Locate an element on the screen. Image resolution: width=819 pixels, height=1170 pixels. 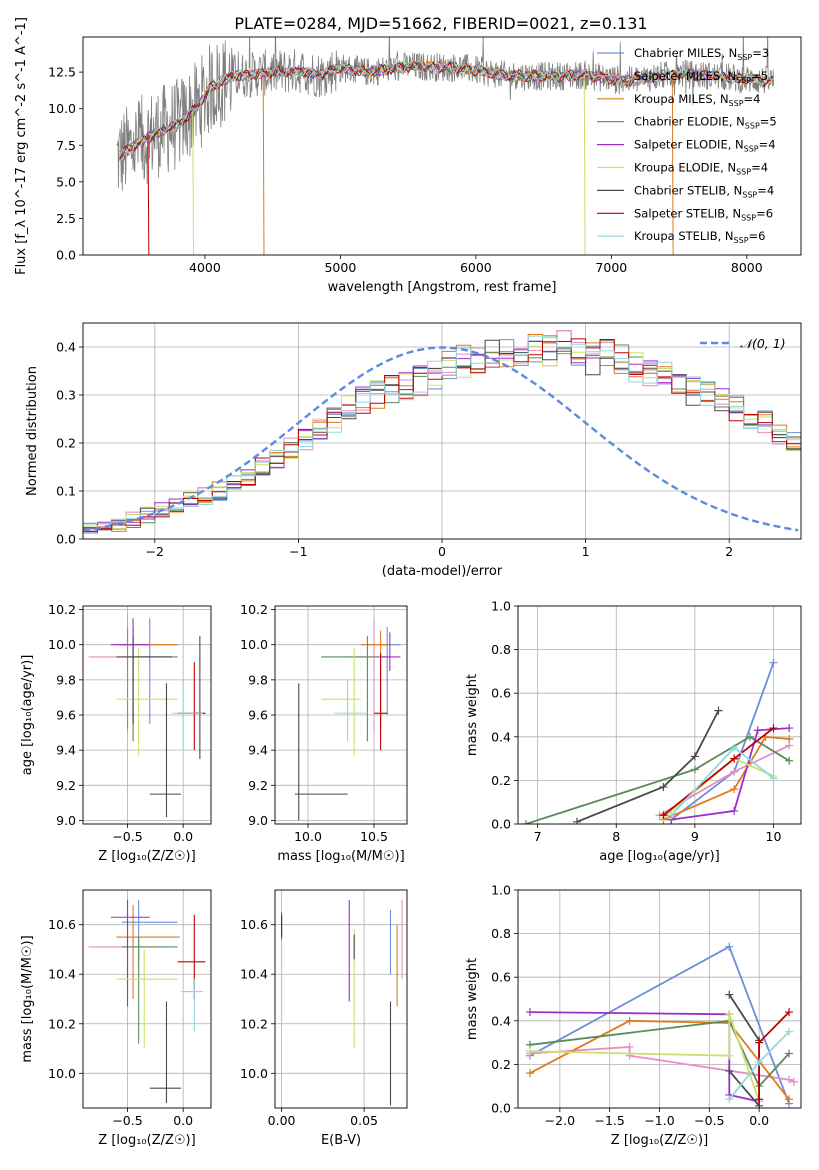
mass-vs-extinction-panel: 0.00 0.05 10.0 10.2 10.4 10.6 E(B-V) is located at coordinates (324, 1018).